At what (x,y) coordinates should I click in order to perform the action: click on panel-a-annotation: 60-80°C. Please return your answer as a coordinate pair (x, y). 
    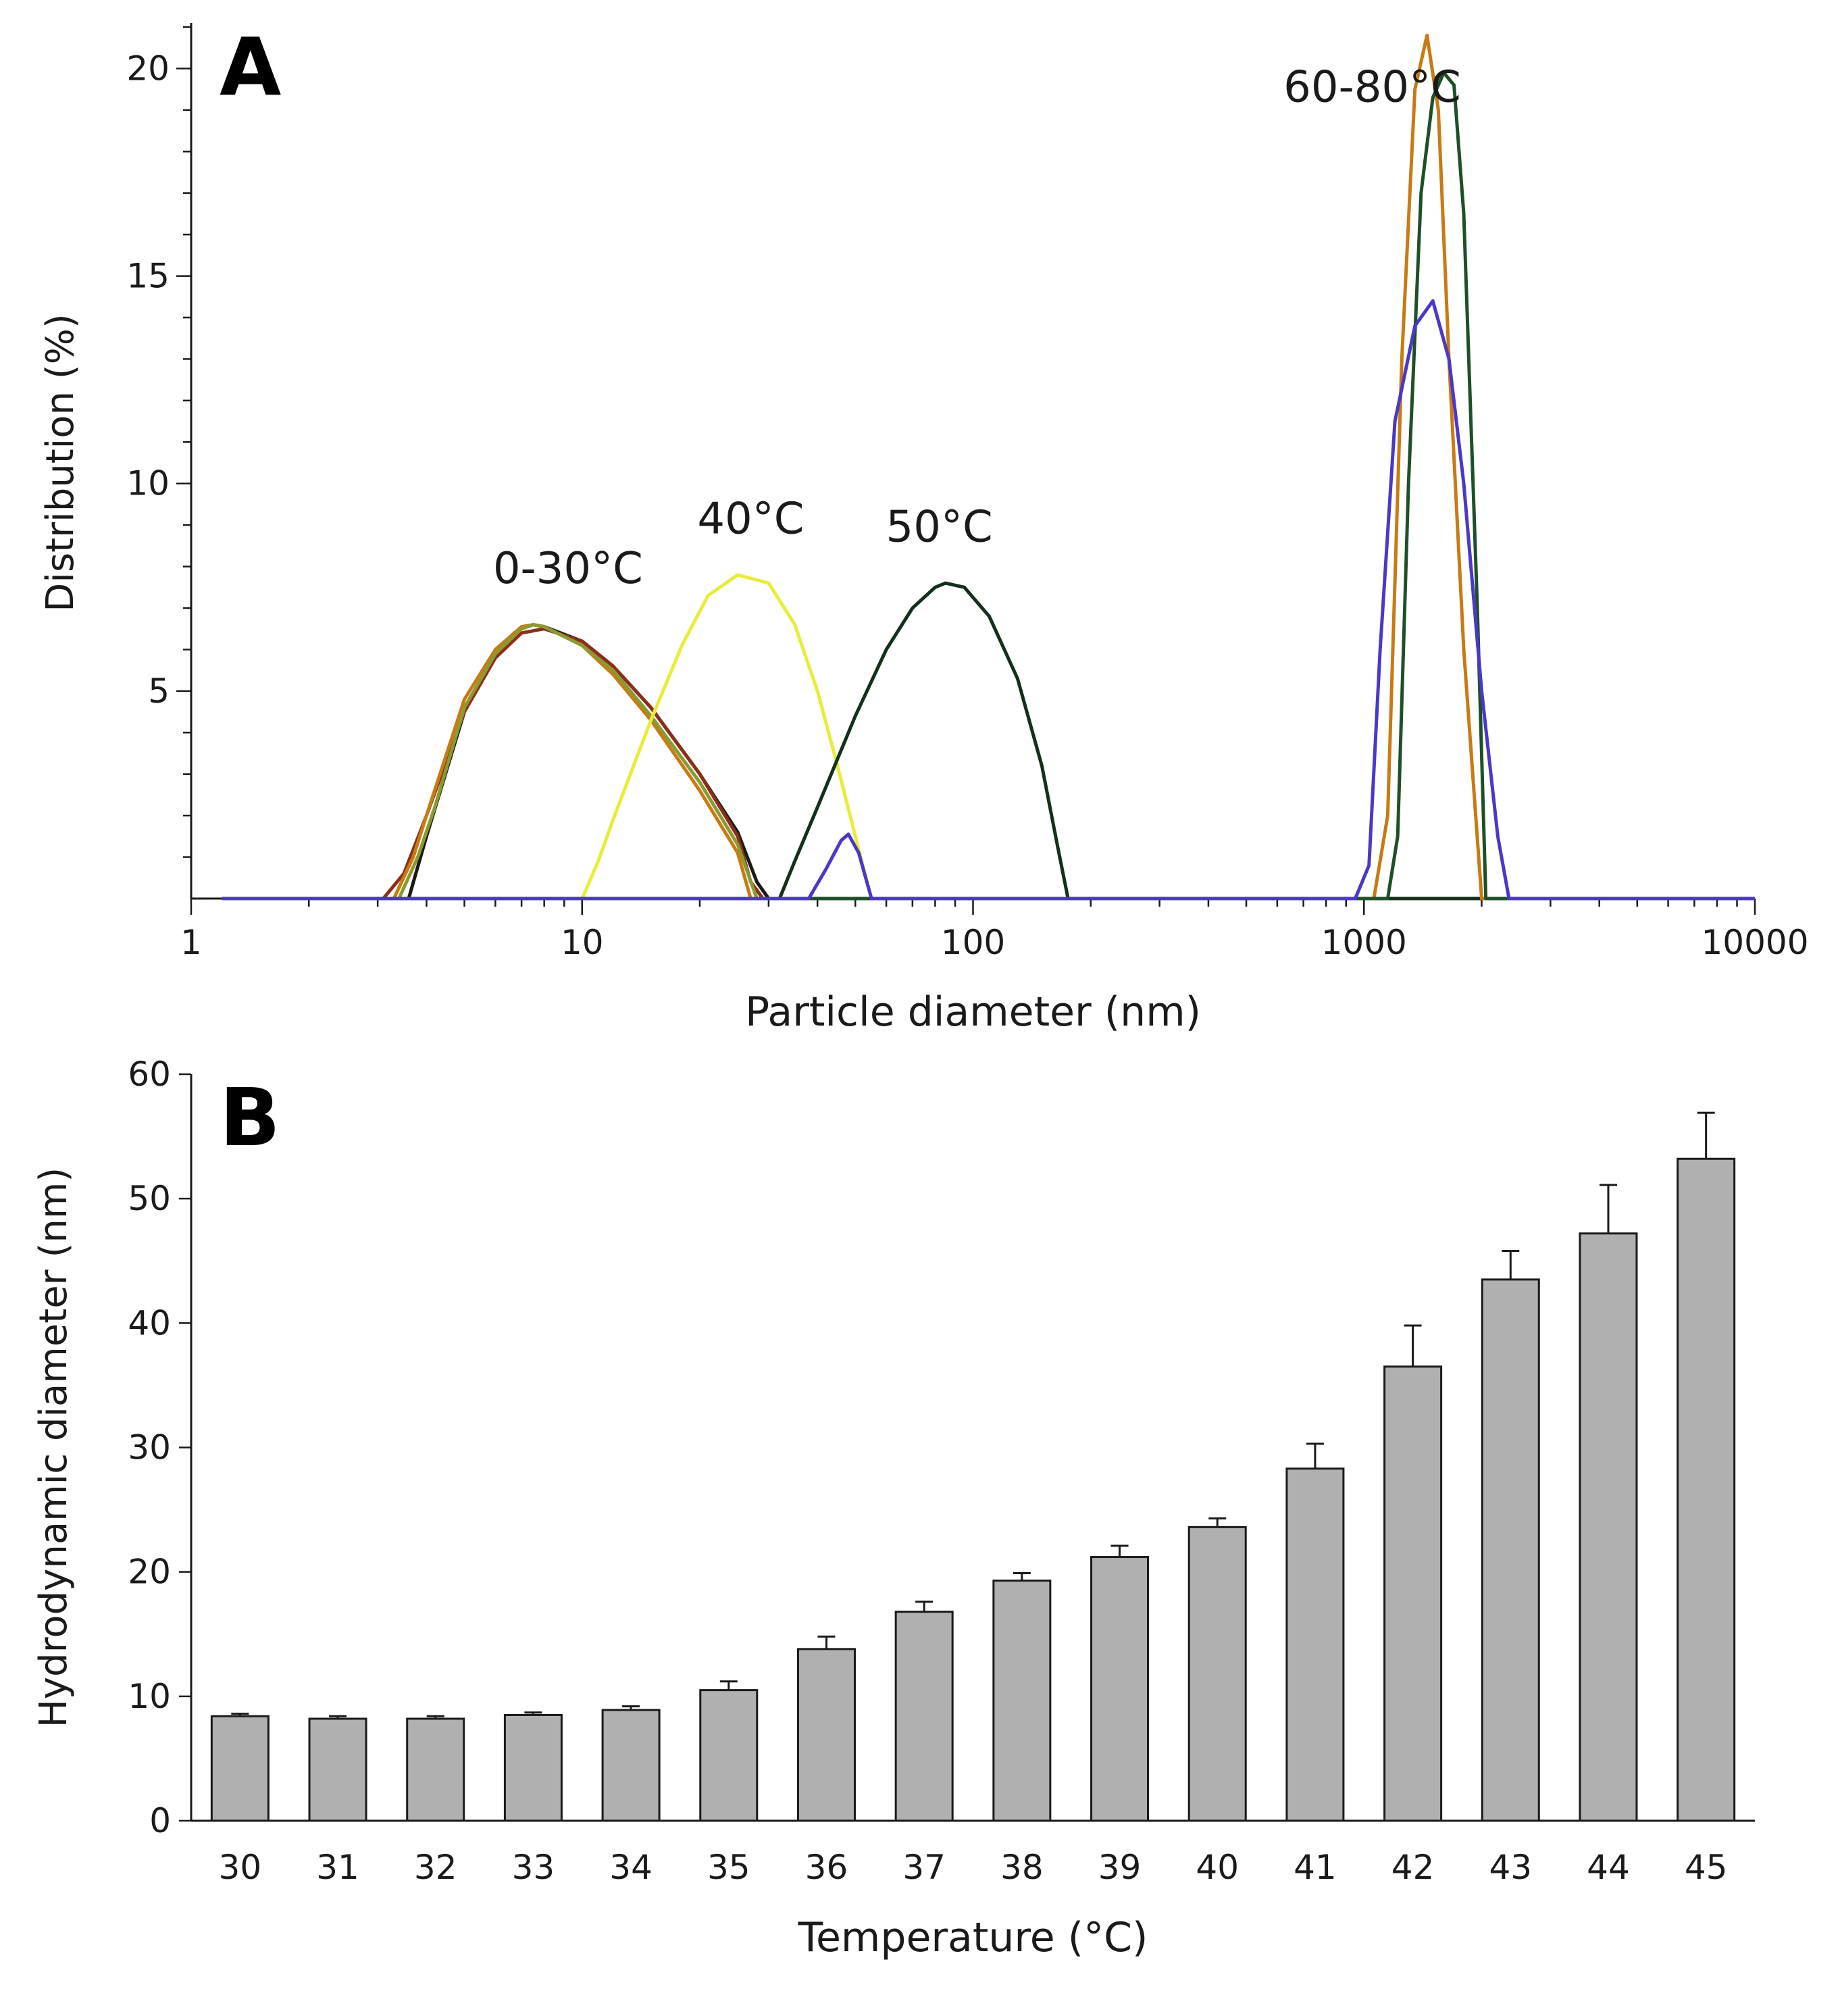
    Looking at the image, I should click on (1372, 88).